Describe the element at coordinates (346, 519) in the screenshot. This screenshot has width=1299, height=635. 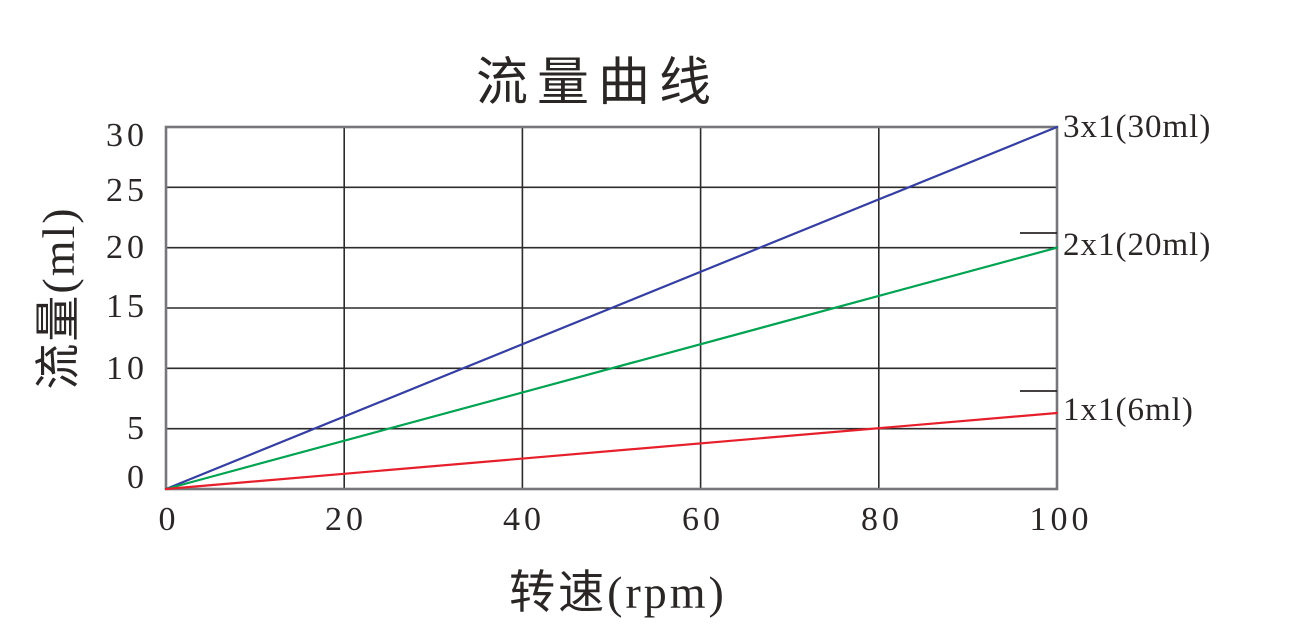
I see `x-tick-label: 20` at that location.